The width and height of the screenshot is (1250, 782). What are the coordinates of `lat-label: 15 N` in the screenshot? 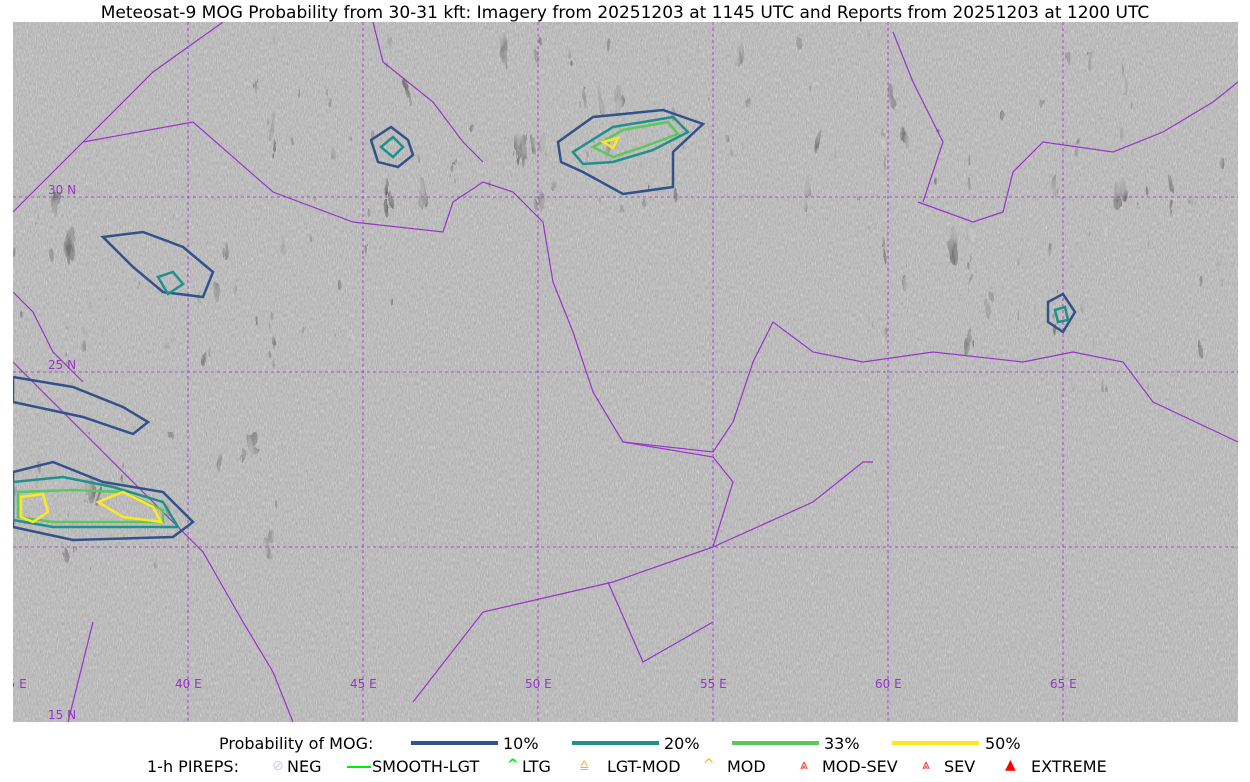 It's located at (62, 715).